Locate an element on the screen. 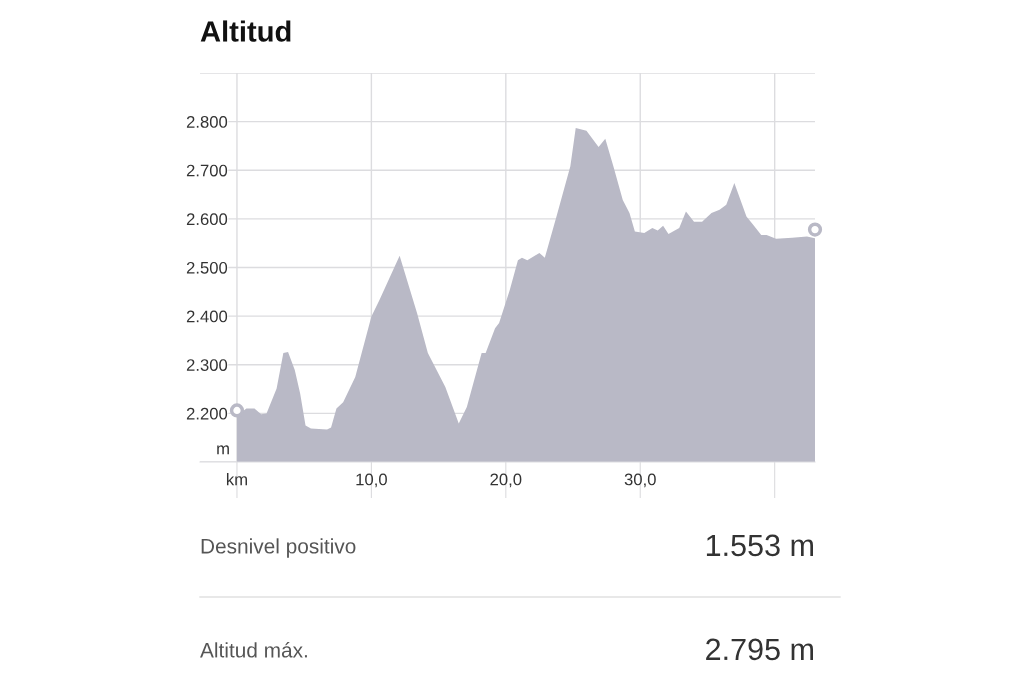 The height and width of the screenshot is (683, 1024). text: 1.553 m is located at coordinates (759, 545).